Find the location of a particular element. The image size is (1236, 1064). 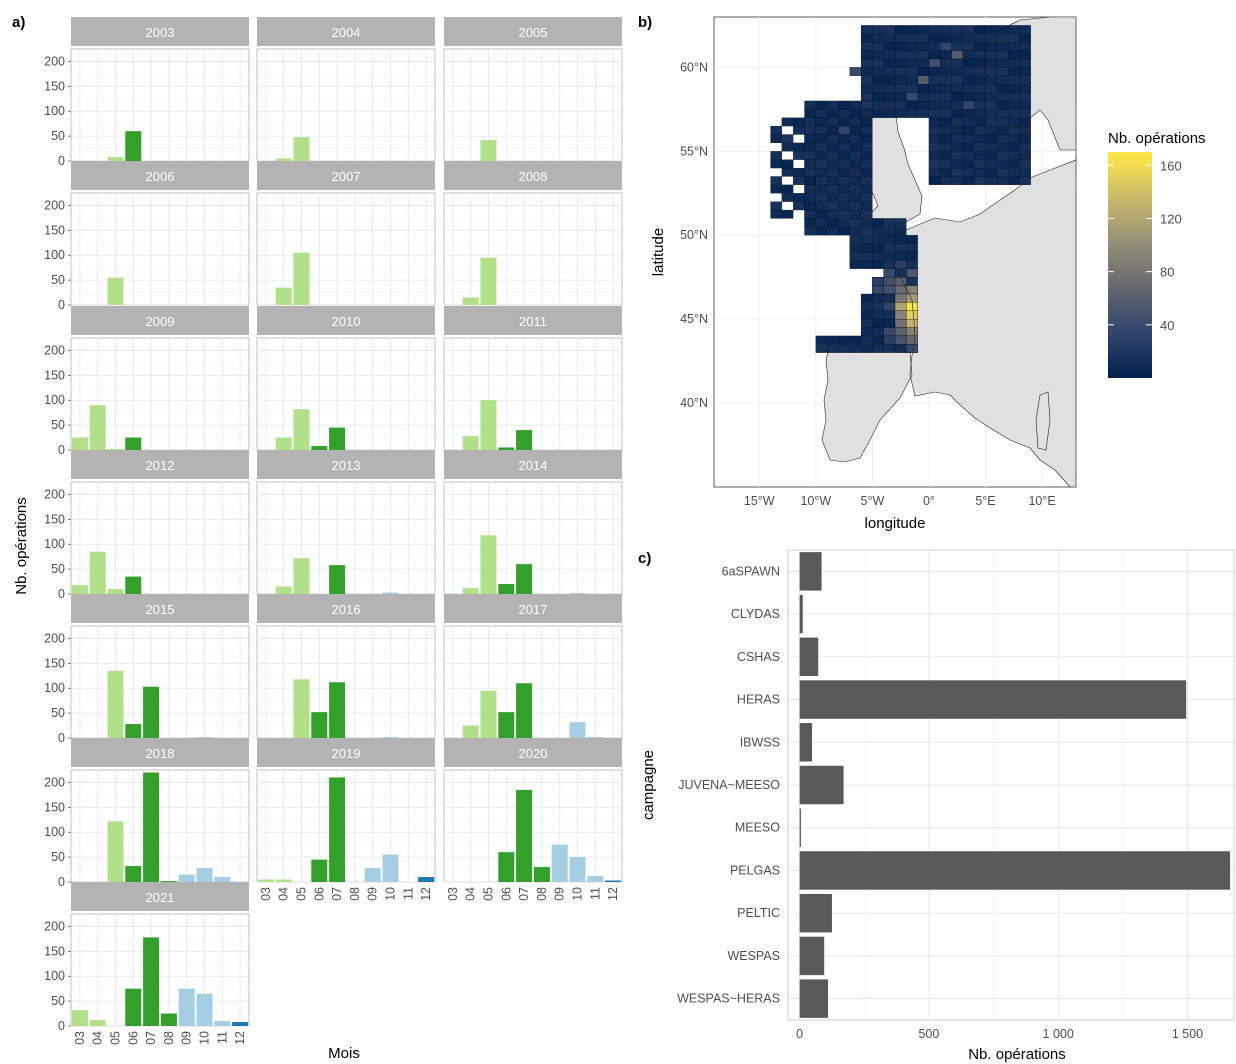

facet-2007: 2007 is located at coordinates (346, 233).